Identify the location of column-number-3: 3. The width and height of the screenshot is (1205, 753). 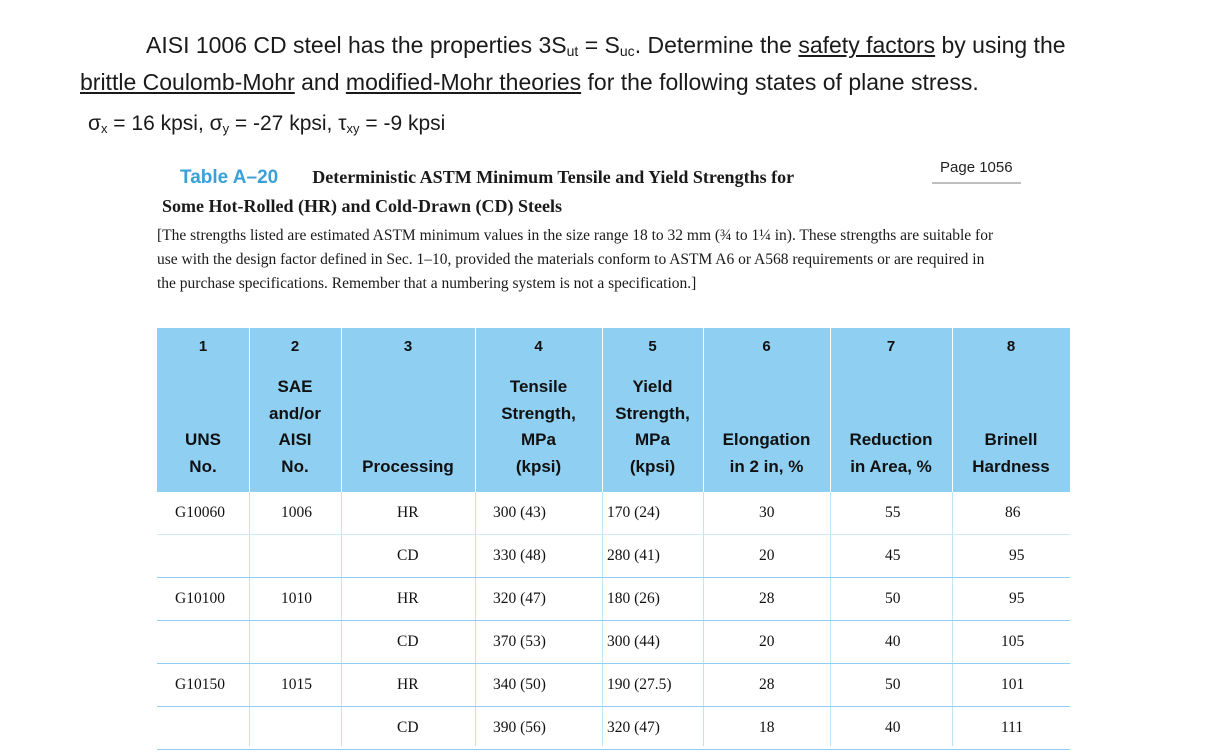
(408, 346).